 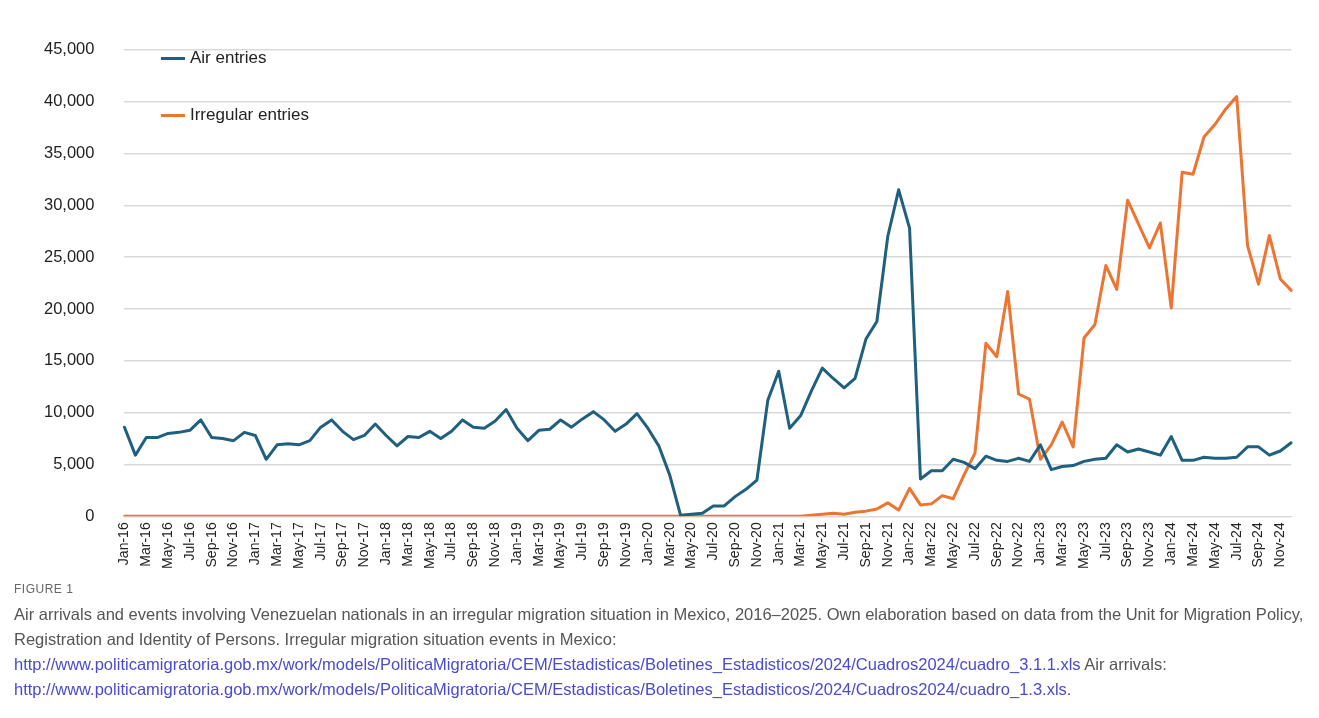 I want to click on x-tick-label: Jul-24, so click(x=1235, y=541).